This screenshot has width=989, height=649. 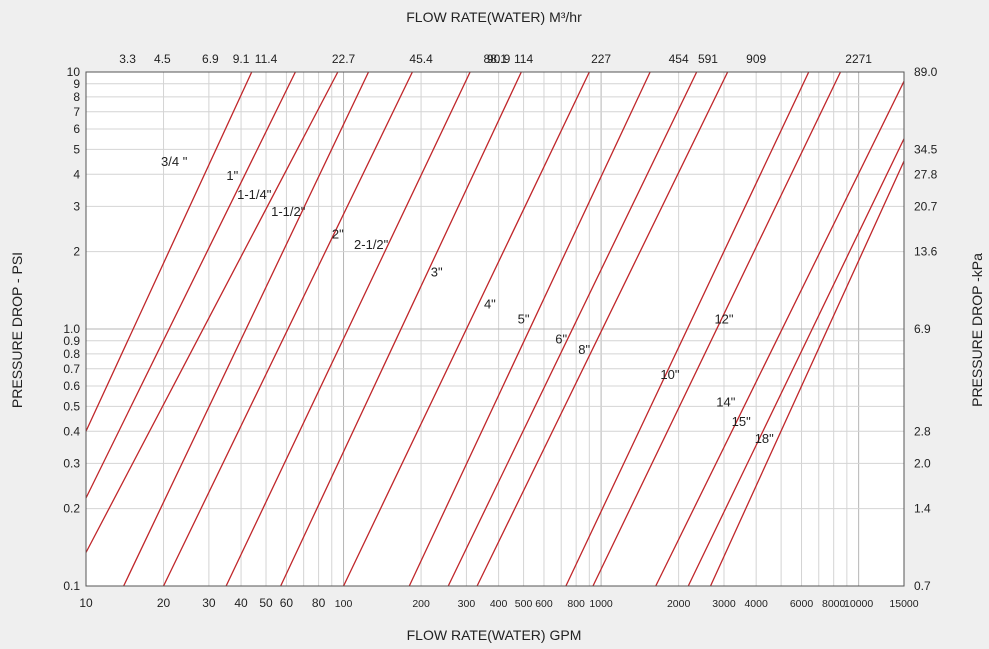 I want to click on pipe-size-label: 1-1/2", so click(x=288, y=211).